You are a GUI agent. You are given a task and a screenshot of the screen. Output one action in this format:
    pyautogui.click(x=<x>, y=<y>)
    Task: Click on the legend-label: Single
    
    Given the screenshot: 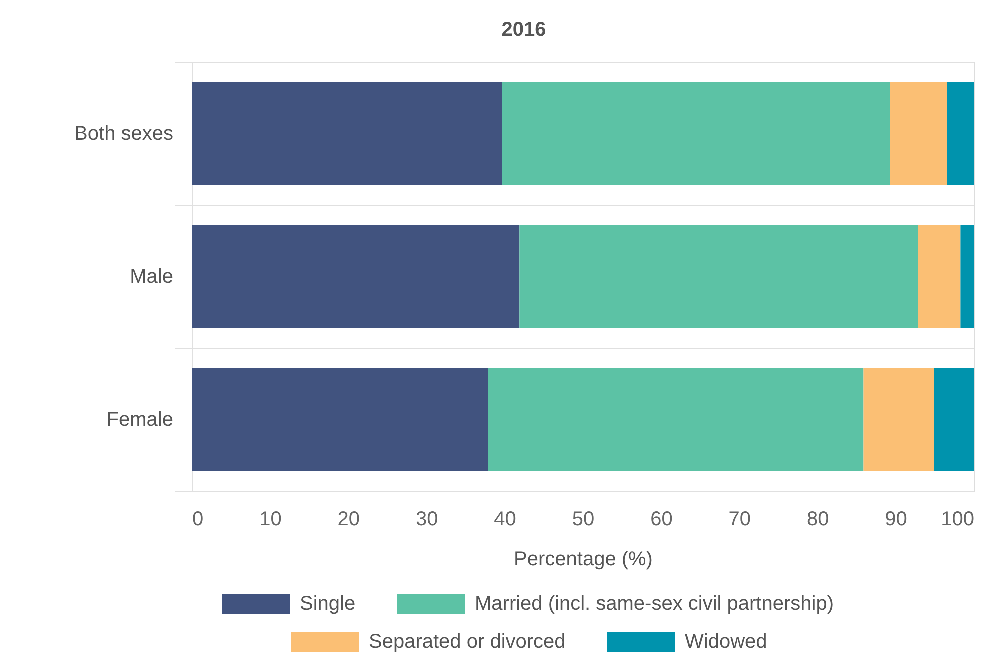 What is the action you would take?
    pyautogui.click(x=328, y=604)
    